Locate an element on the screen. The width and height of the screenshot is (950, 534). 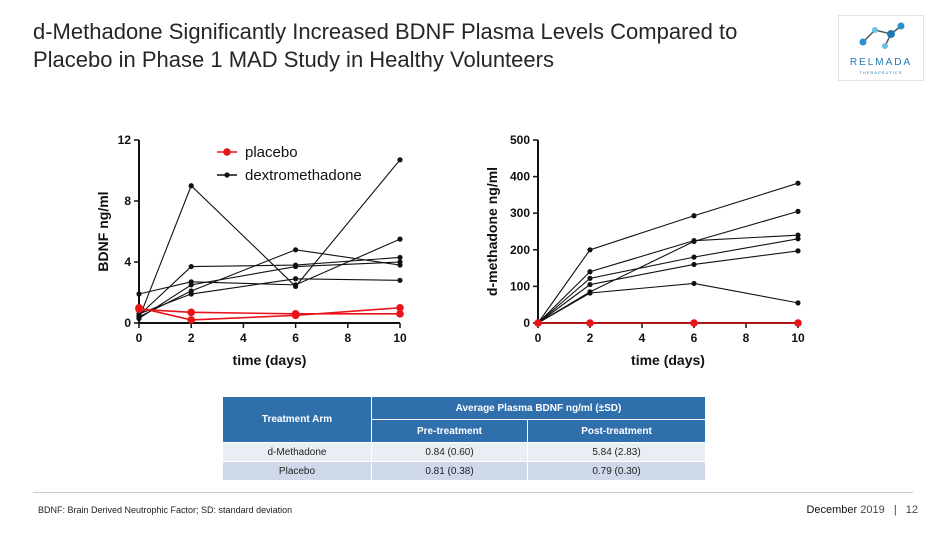
table-row: d-Methadone 0.84 (0.60) 5.84 (2.83) is located at coordinates (464, 452).